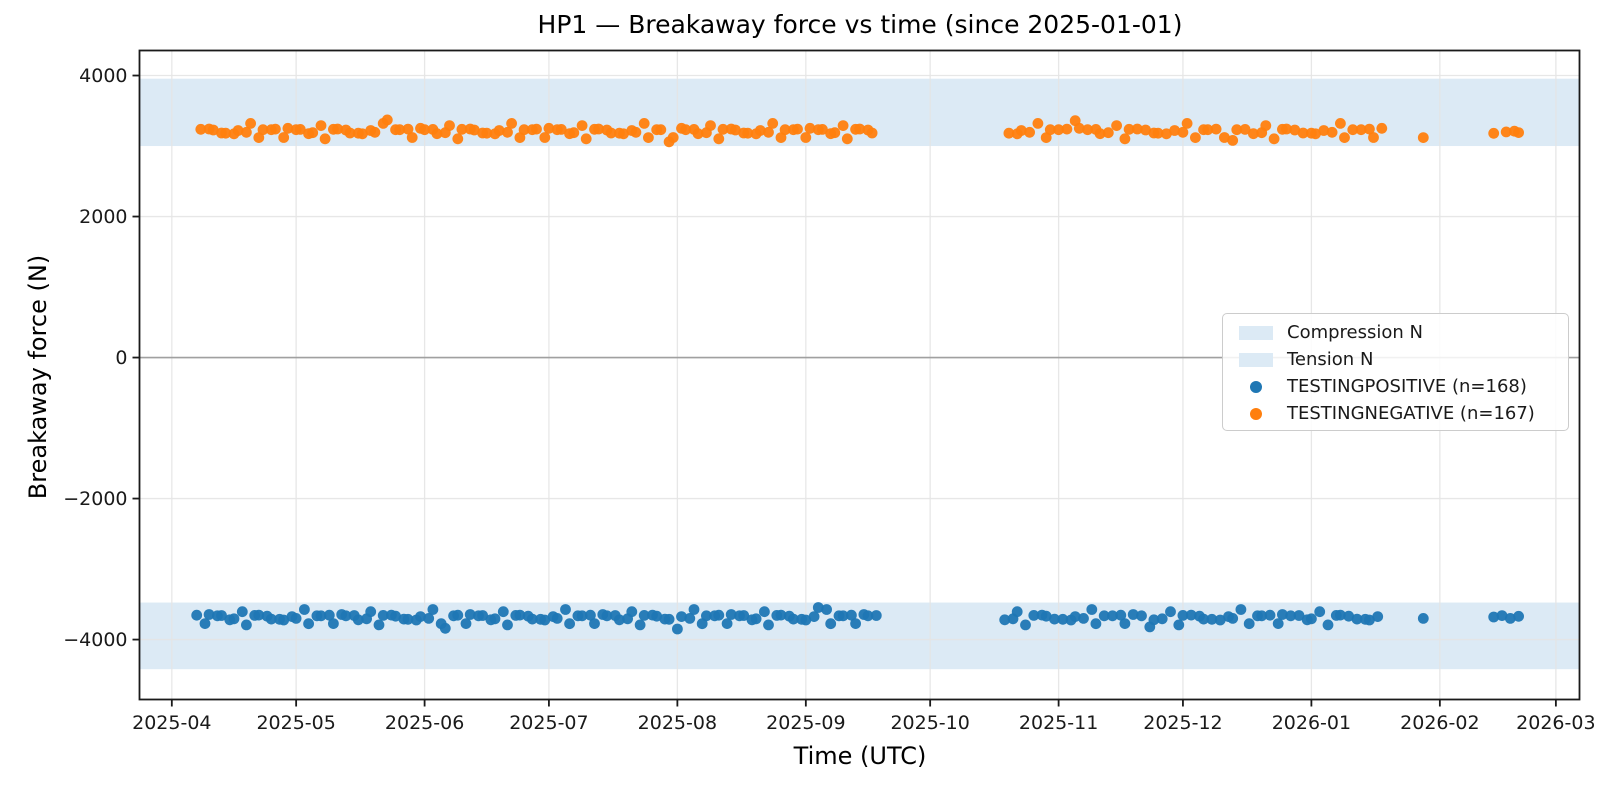  Describe the element at coordinates (1395, 386) in the screenshot. I see `legend-item-testingpositive: TESTINGPOSITIVE (n=168)` at that location.